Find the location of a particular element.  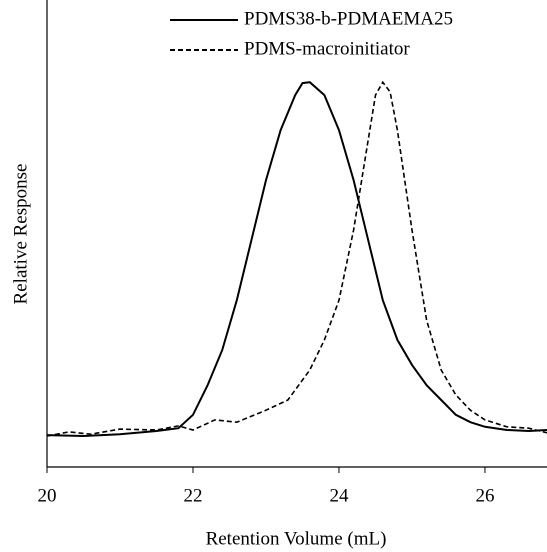

x-tick-label: 24 is located at coordinates (339, 495).